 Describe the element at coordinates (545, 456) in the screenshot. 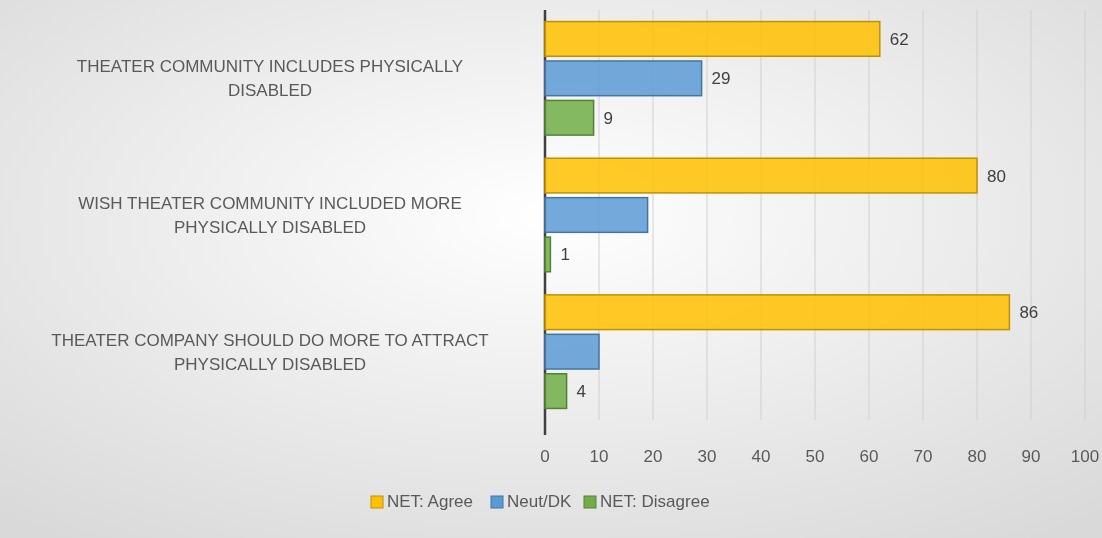

I see `x-tick-label: 0` at that location.